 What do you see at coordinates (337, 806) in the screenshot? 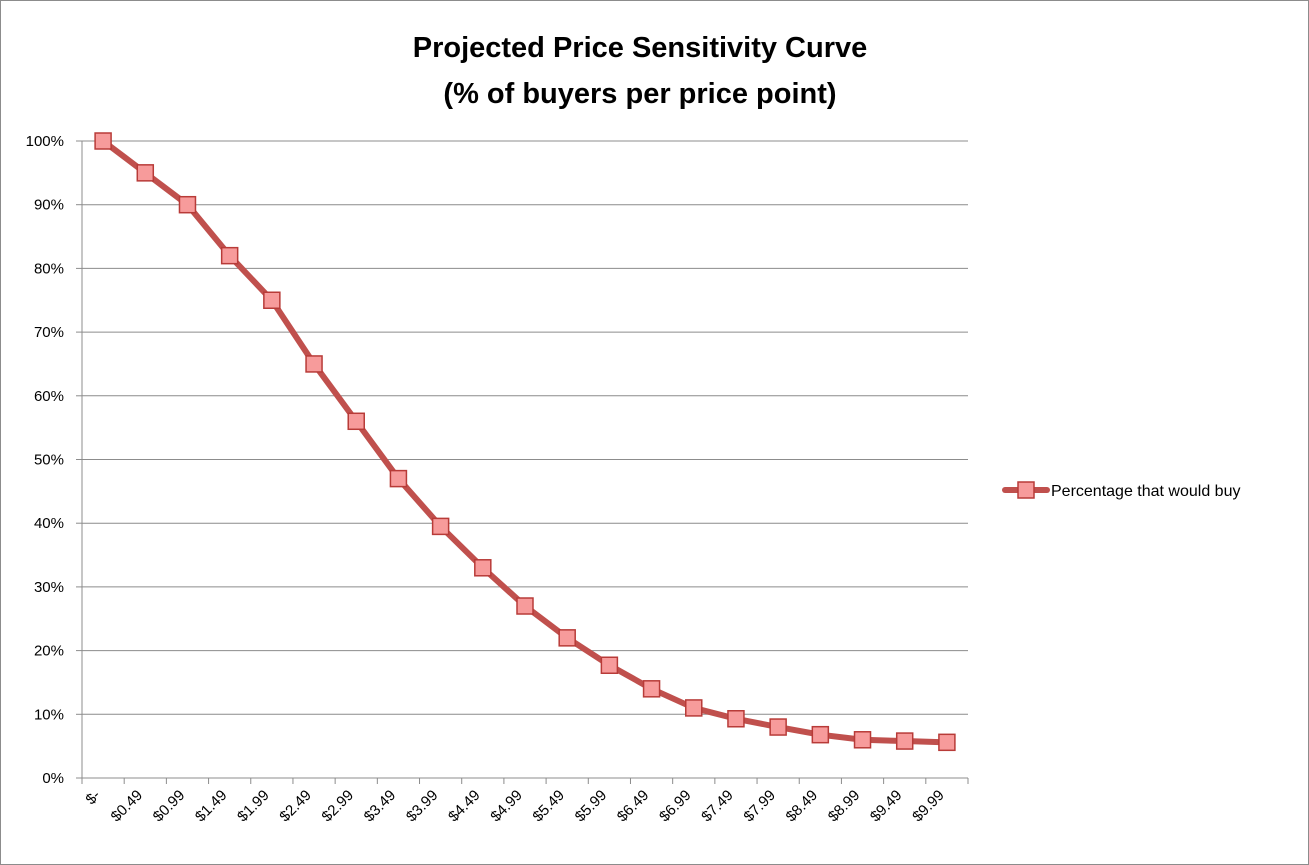
I see `x-tick-label: $2.99` at bounding box center [337, 806].